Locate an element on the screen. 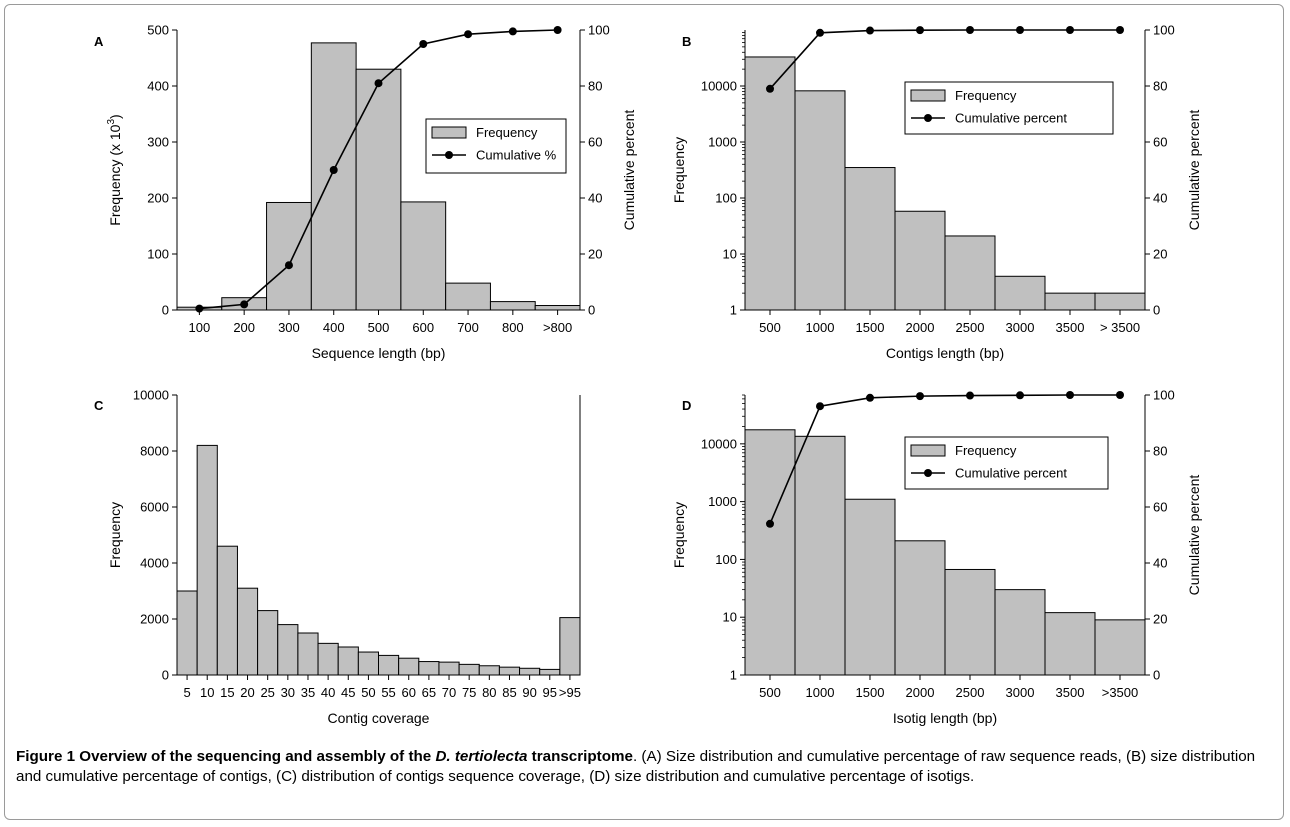  x-tick-label: 500 is located at coordinates (770, 327).